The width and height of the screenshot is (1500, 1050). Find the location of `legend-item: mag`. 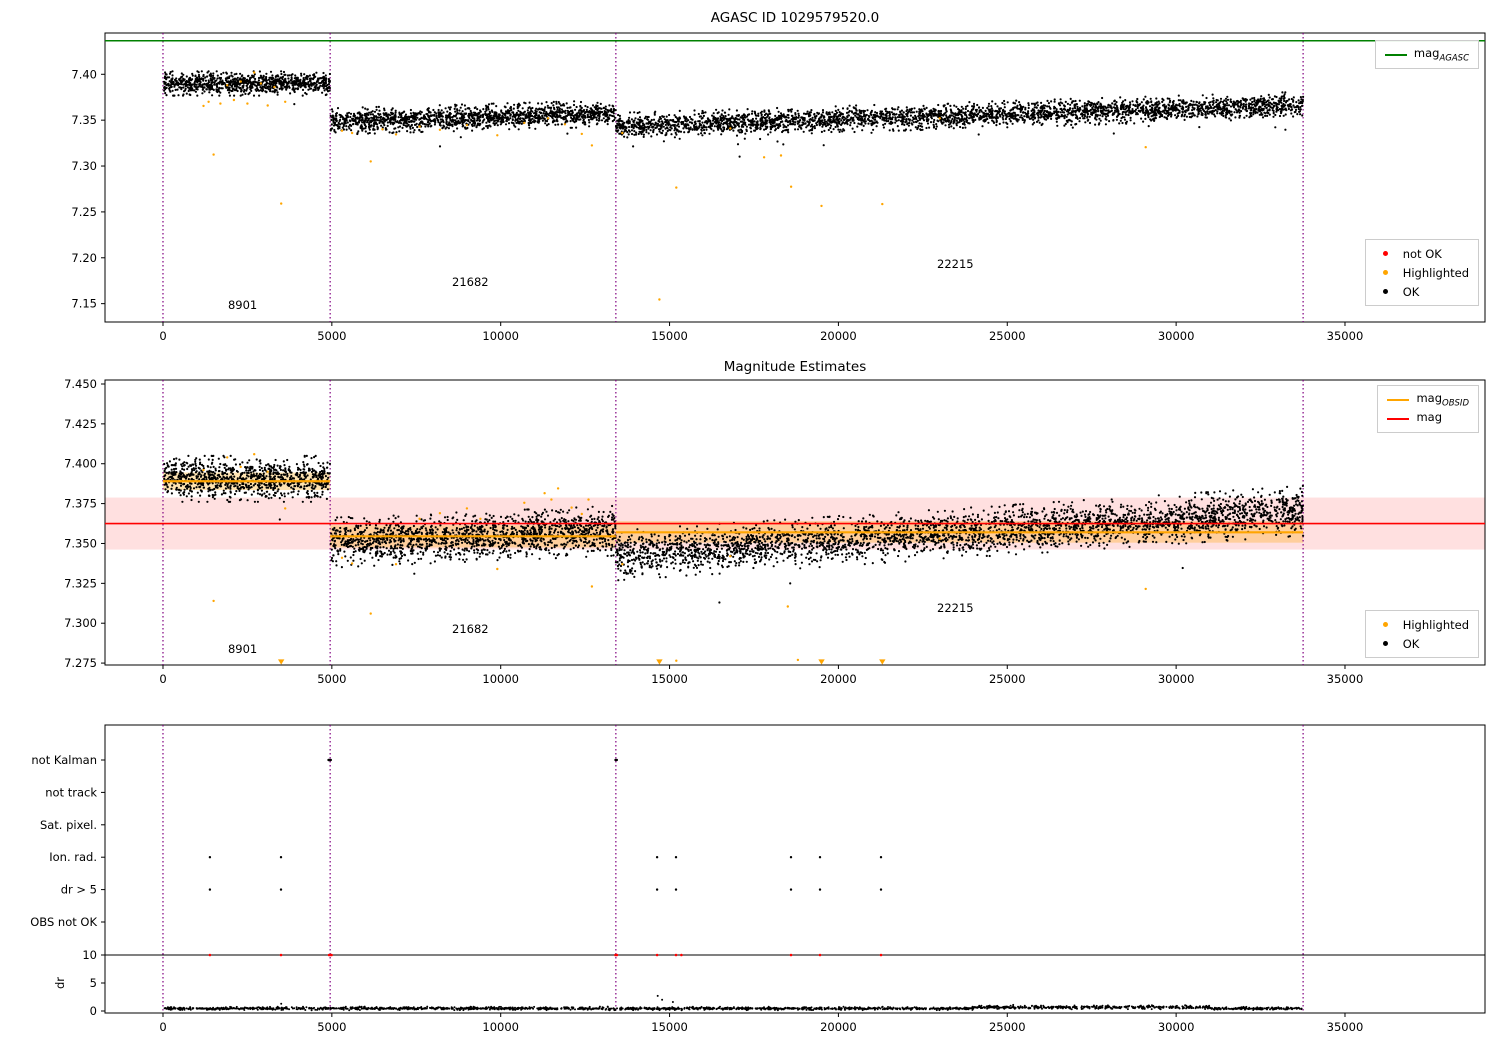

legend-item: mag is located at coordinates (1428, 418).